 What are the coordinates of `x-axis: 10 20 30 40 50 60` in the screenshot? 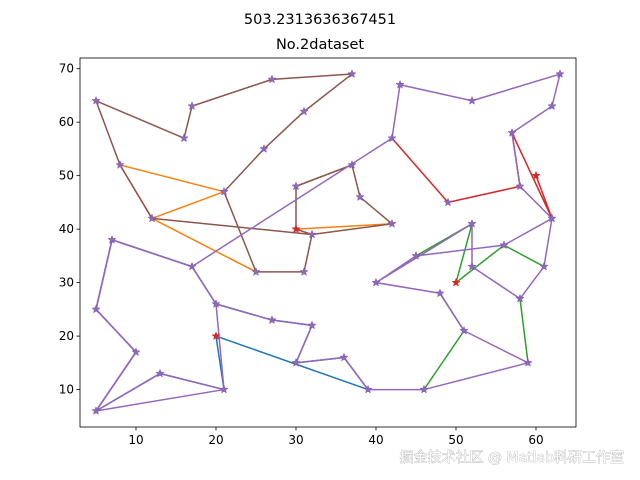 It's located at (336, 437).